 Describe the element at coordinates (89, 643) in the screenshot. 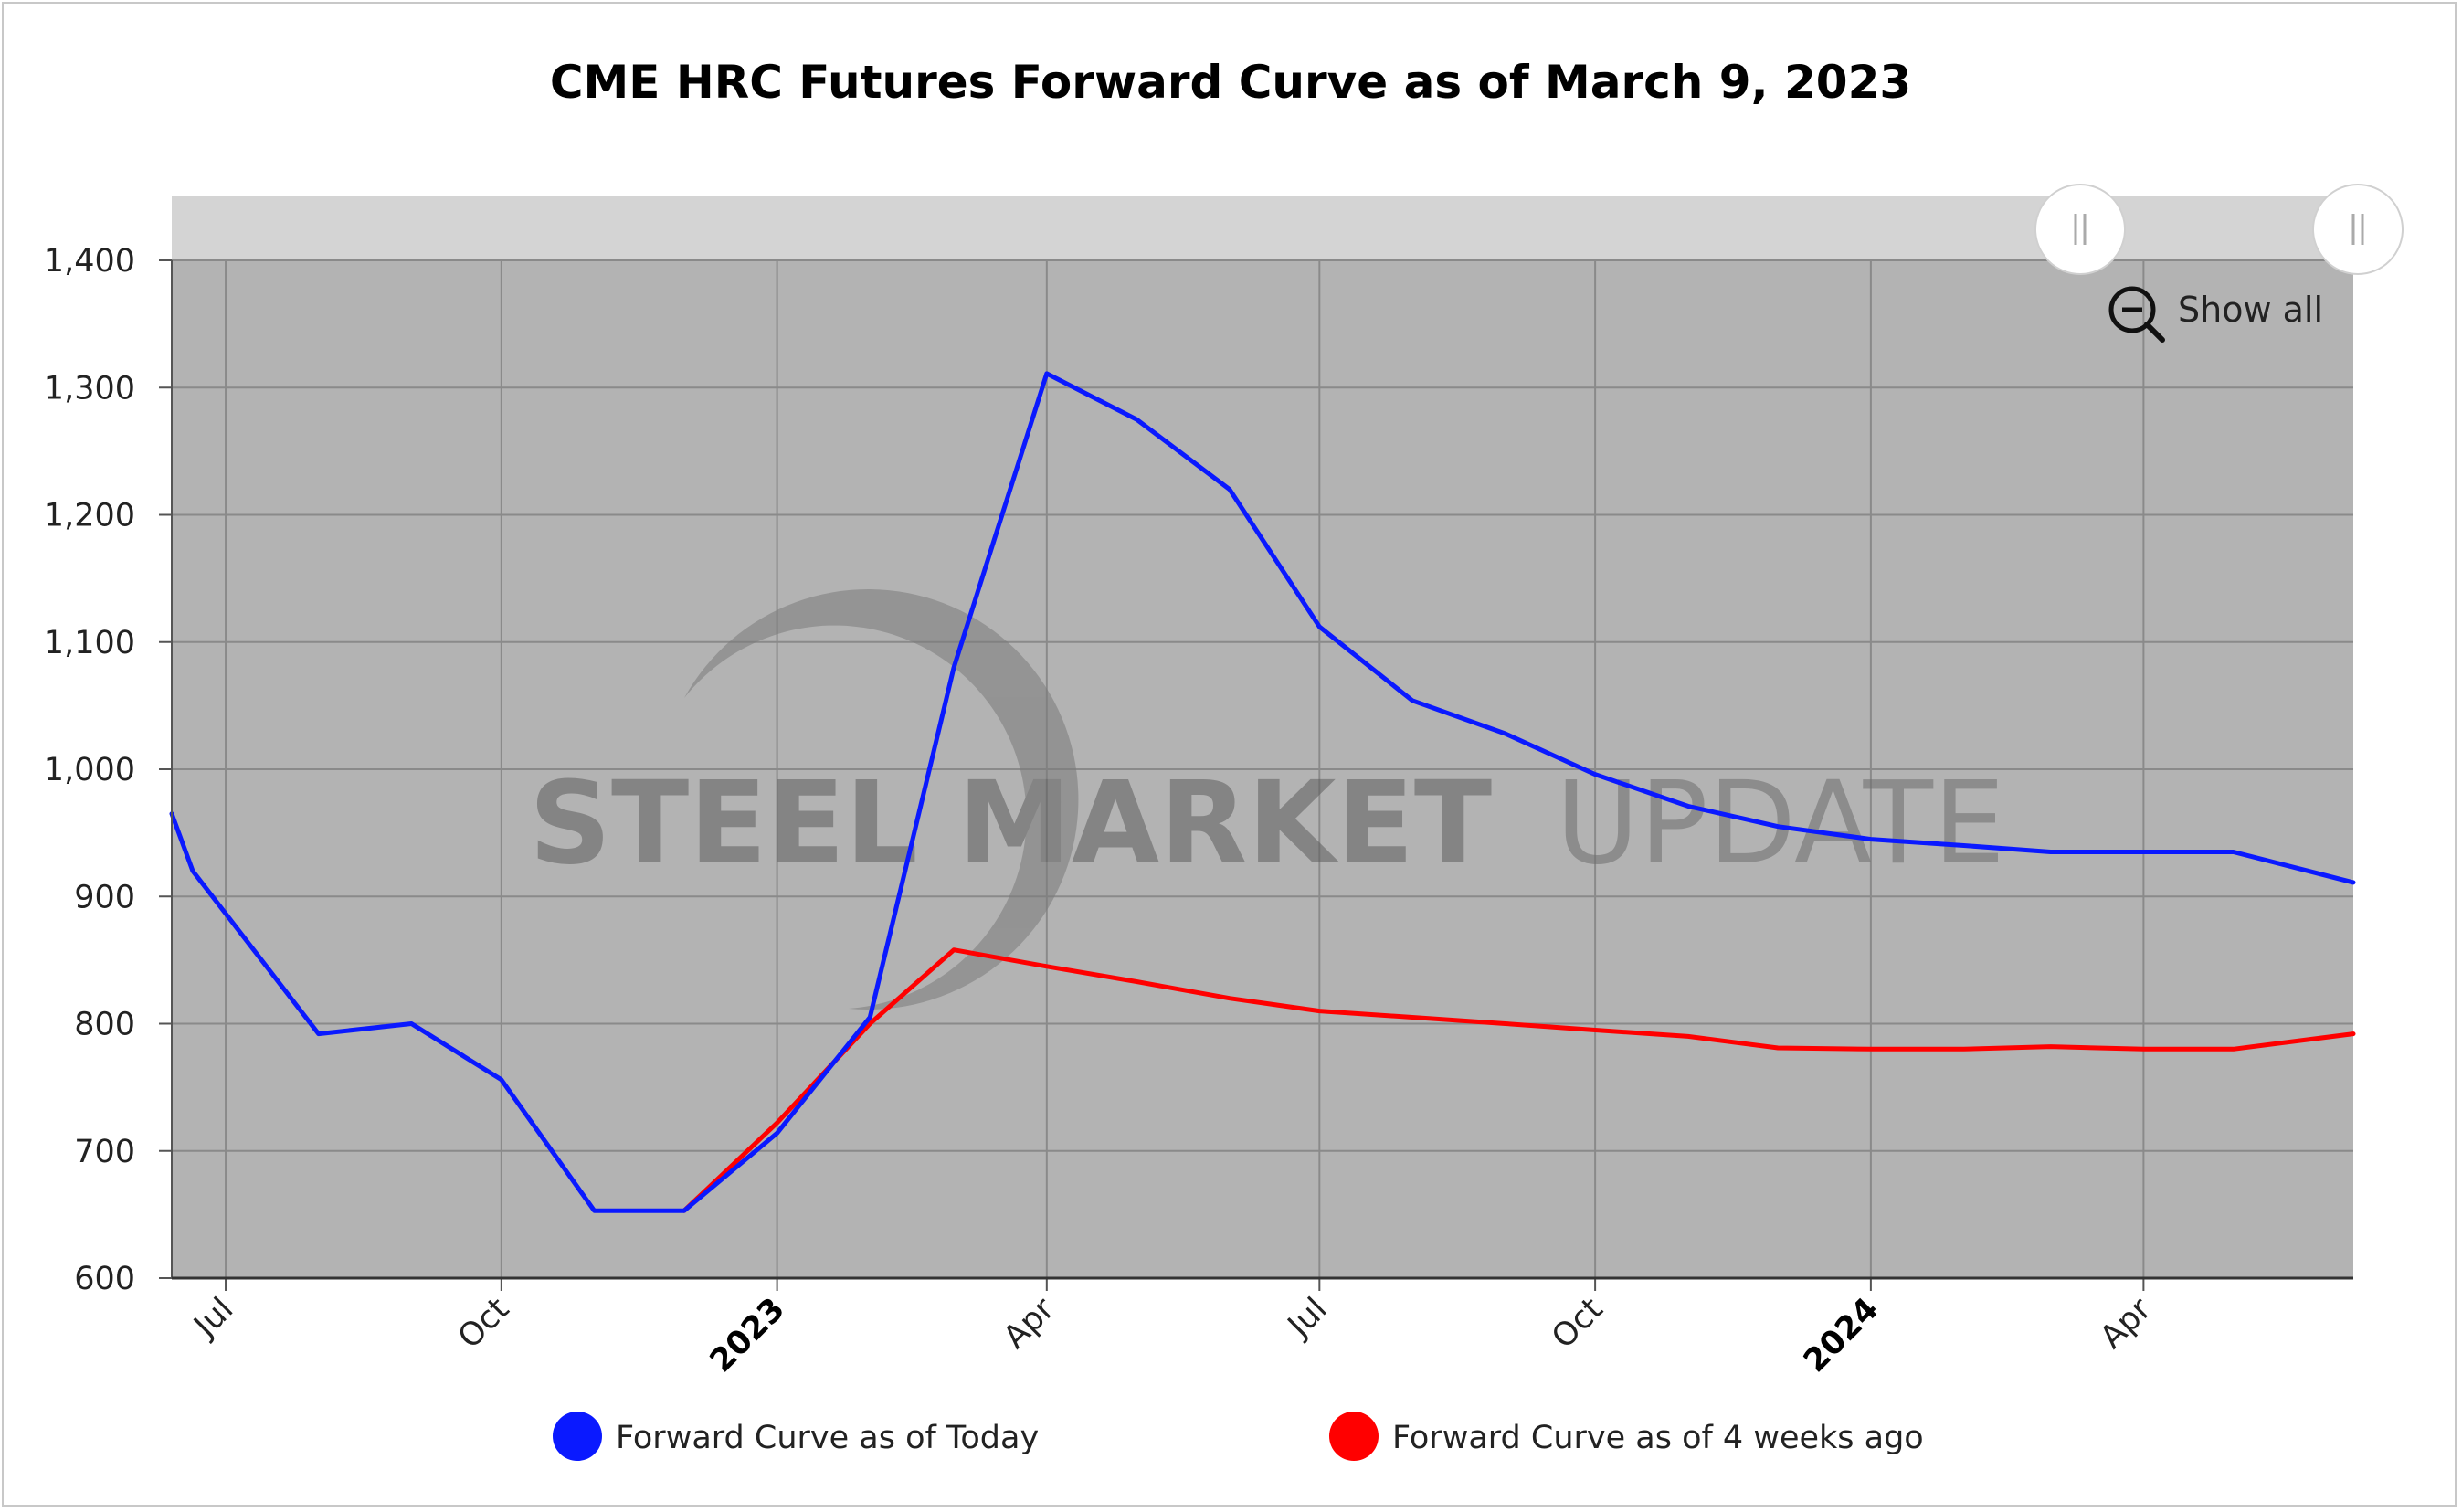

I see `y-tick-label: 1,100` at that location.